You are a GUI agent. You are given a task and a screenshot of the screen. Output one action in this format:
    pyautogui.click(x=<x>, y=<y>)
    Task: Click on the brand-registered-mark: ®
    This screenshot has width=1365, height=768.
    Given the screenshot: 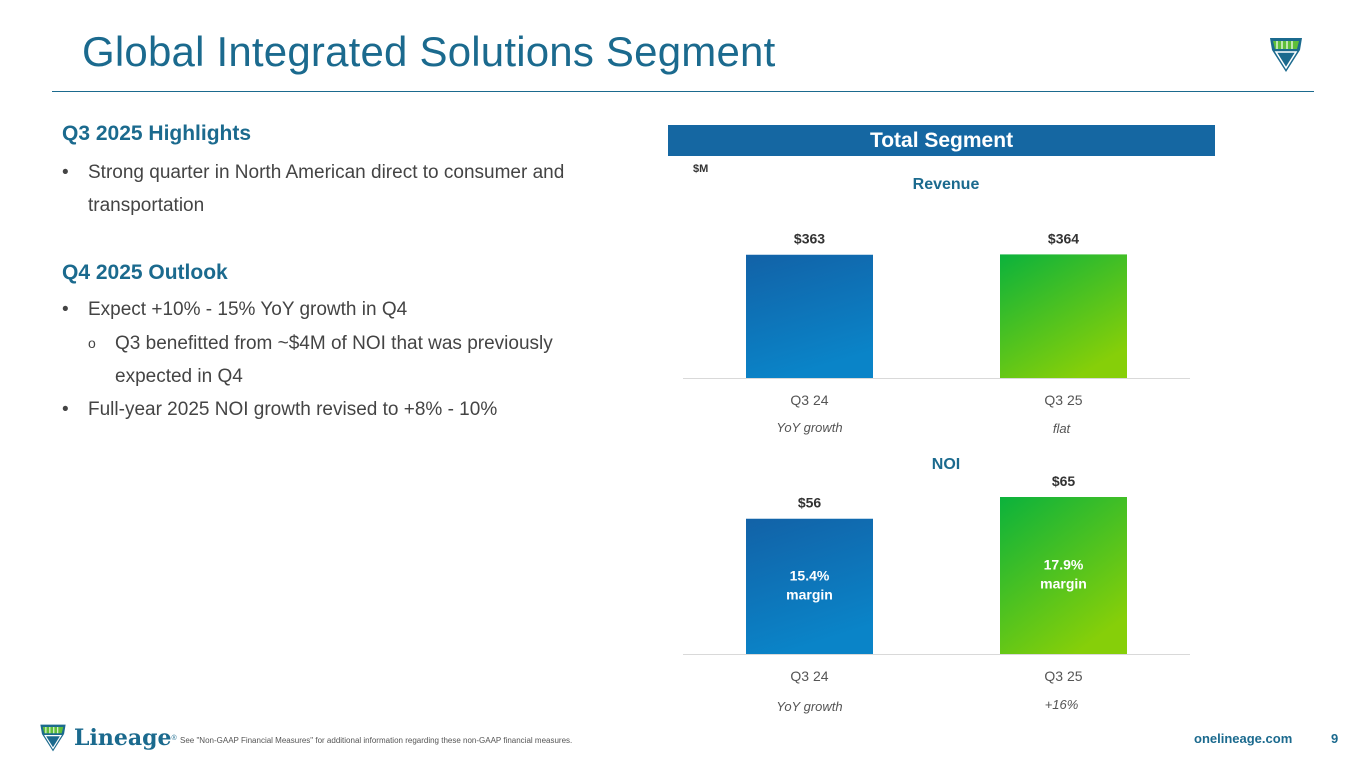 What is the action you would take?
    pyautogui.click(x=174, y=738)
    